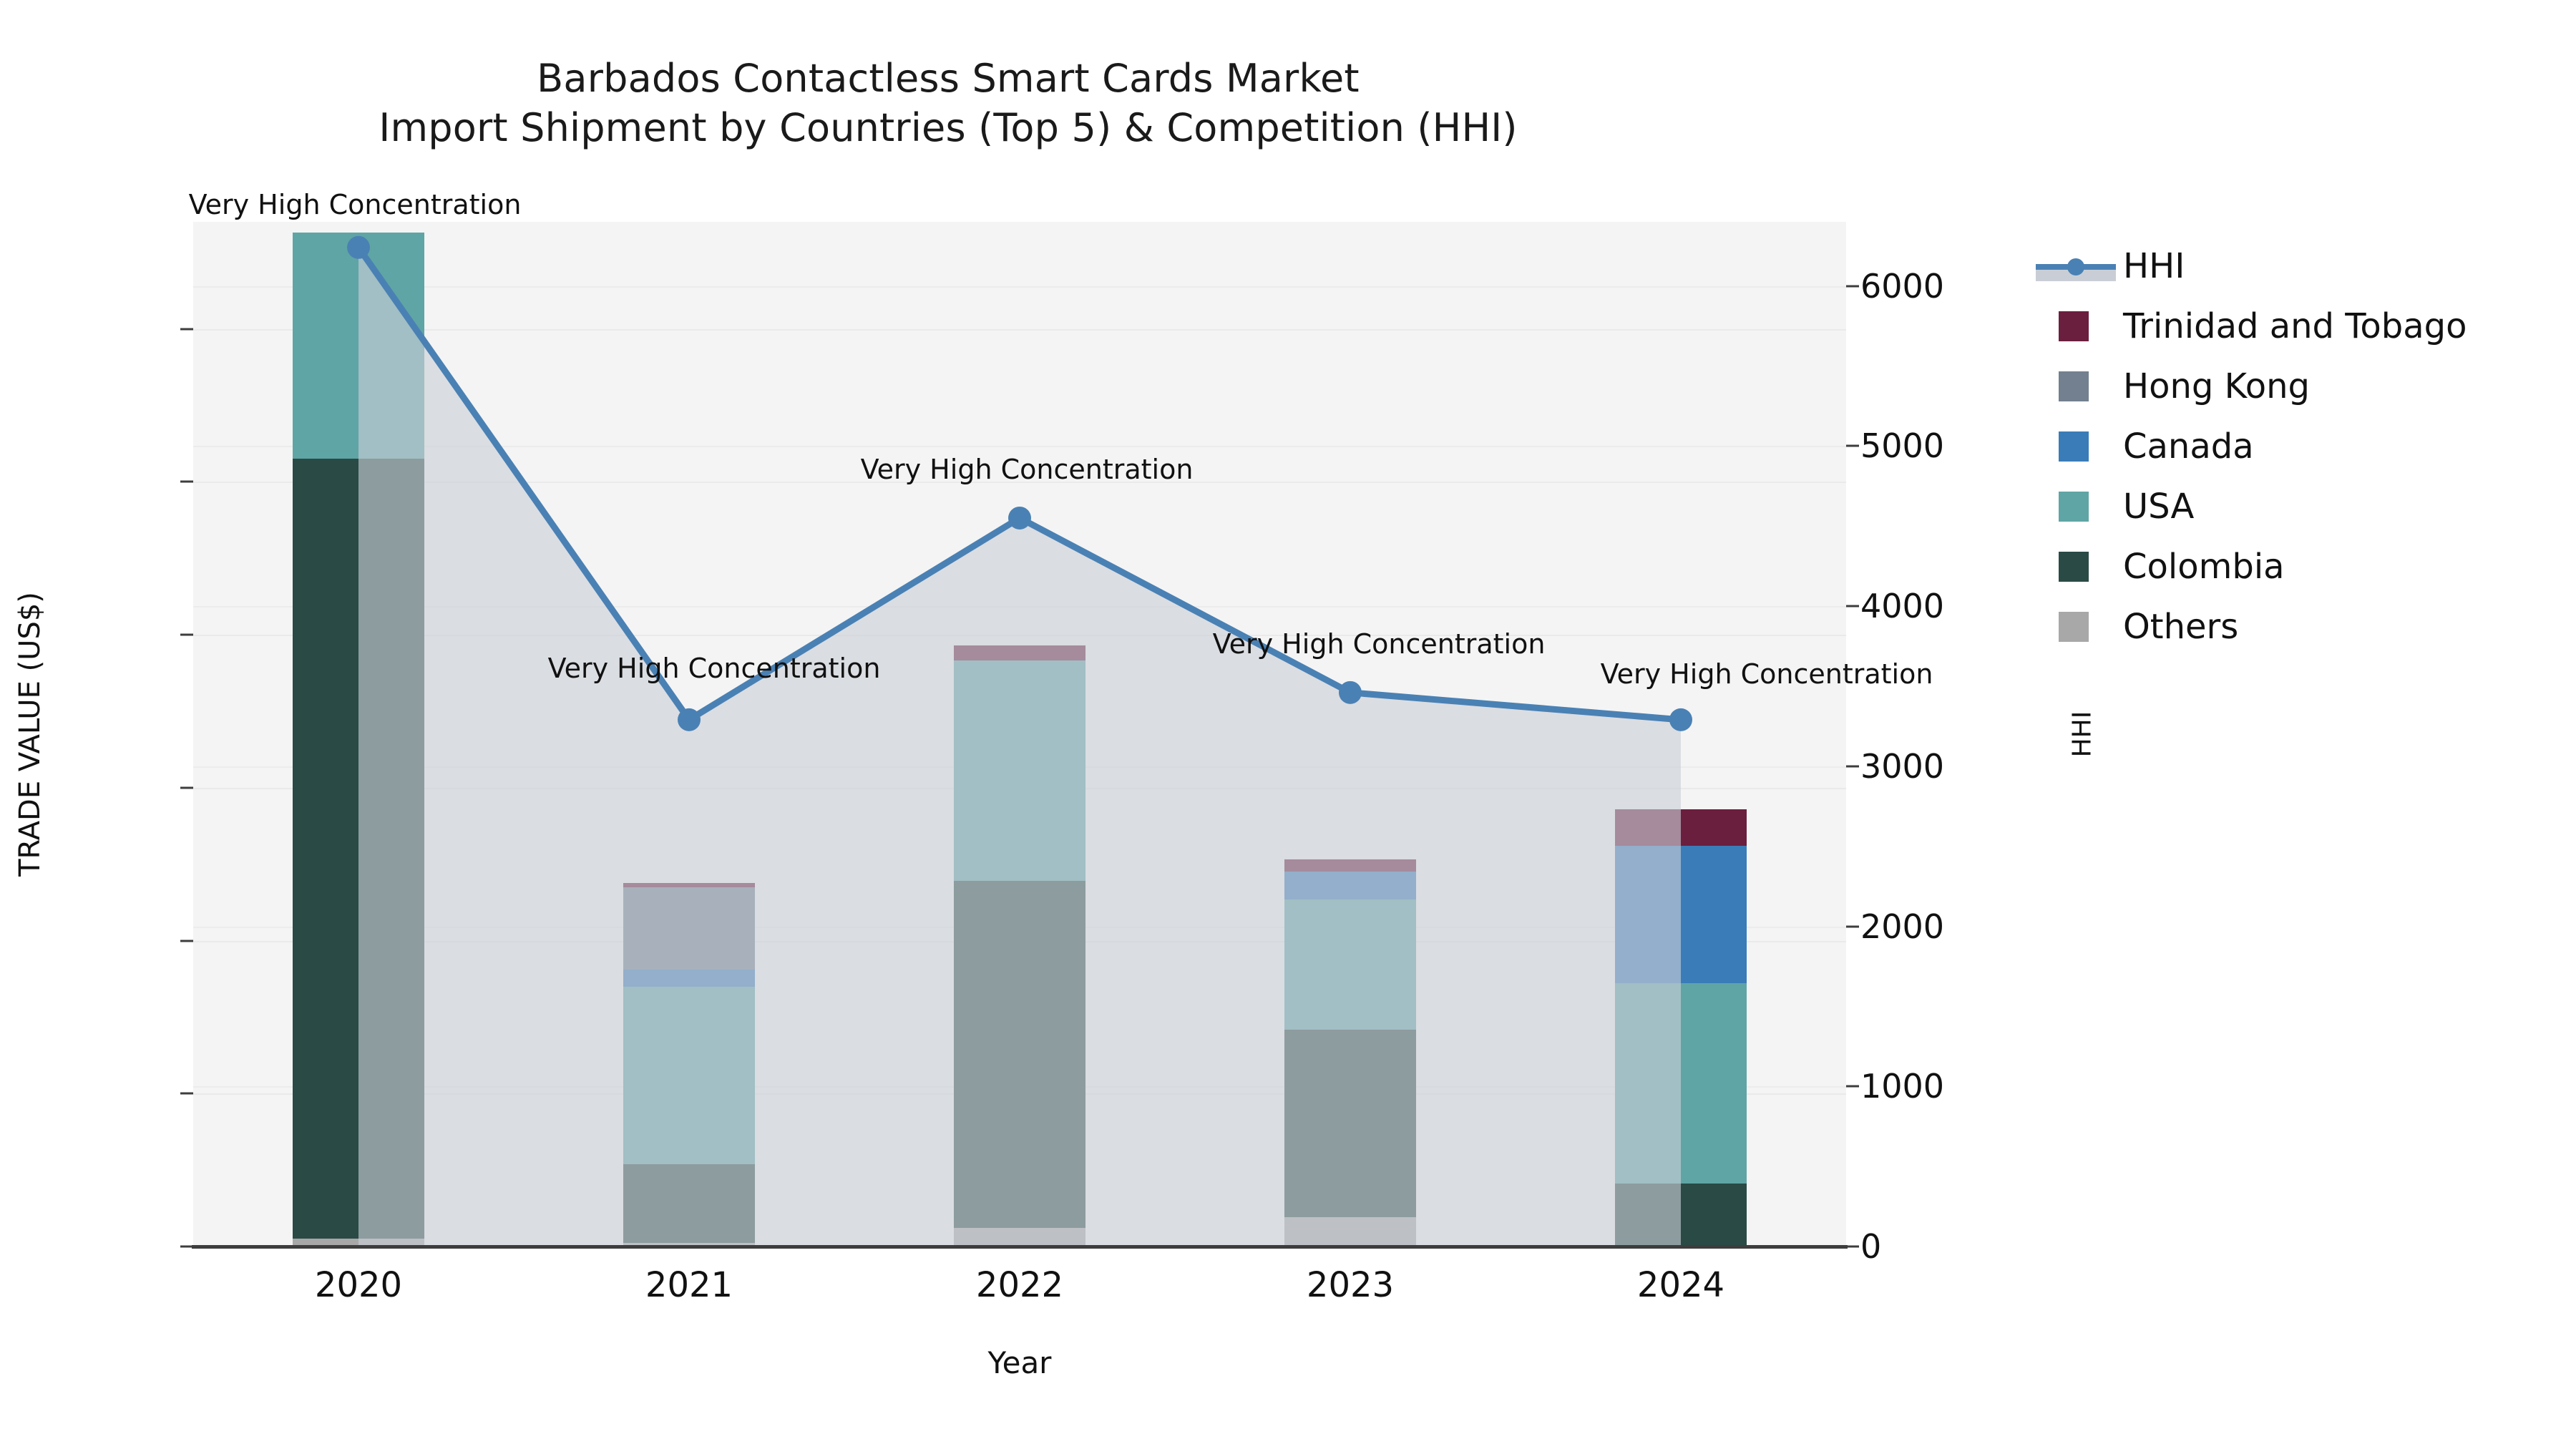  Describe the element at coordinates (1350, 1285) in the screenshot. I see `x-tick-label: 2023` at that location.